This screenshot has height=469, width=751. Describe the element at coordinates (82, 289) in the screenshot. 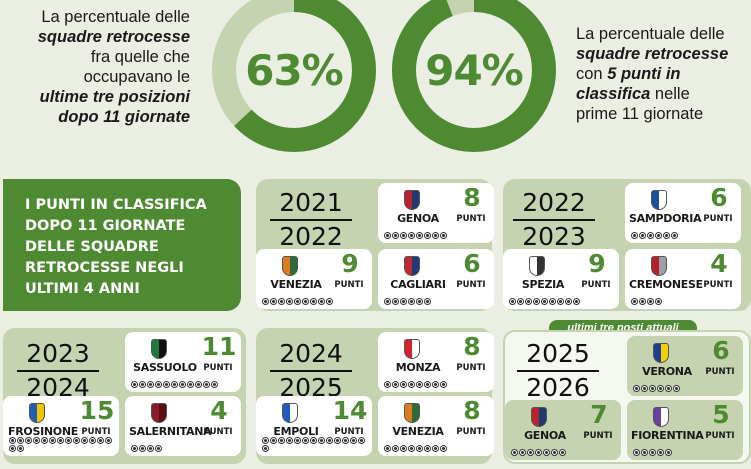

I see `title-line: ULTIMI 4 ANNI` at that location.